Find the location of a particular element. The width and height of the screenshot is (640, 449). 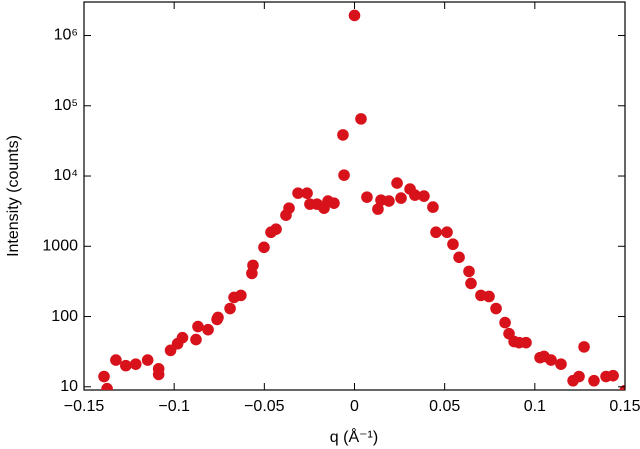

x-tick-label: −0.05 is located at coordinates (264, 406).